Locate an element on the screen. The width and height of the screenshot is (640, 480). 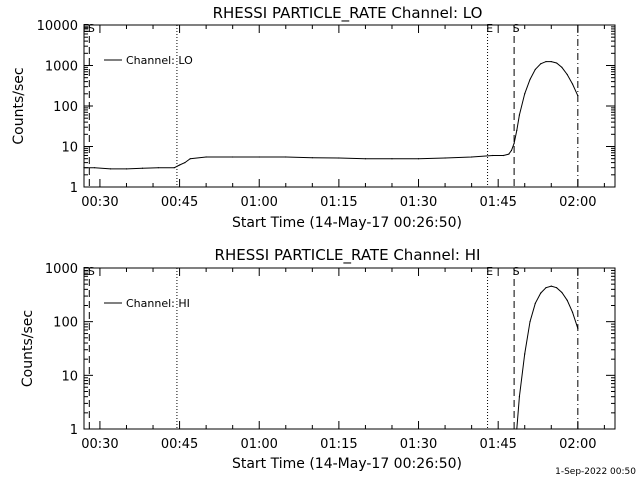
footer-timestamp: 1-Sep-2022 00:50 is located at coordinates (595, 472).